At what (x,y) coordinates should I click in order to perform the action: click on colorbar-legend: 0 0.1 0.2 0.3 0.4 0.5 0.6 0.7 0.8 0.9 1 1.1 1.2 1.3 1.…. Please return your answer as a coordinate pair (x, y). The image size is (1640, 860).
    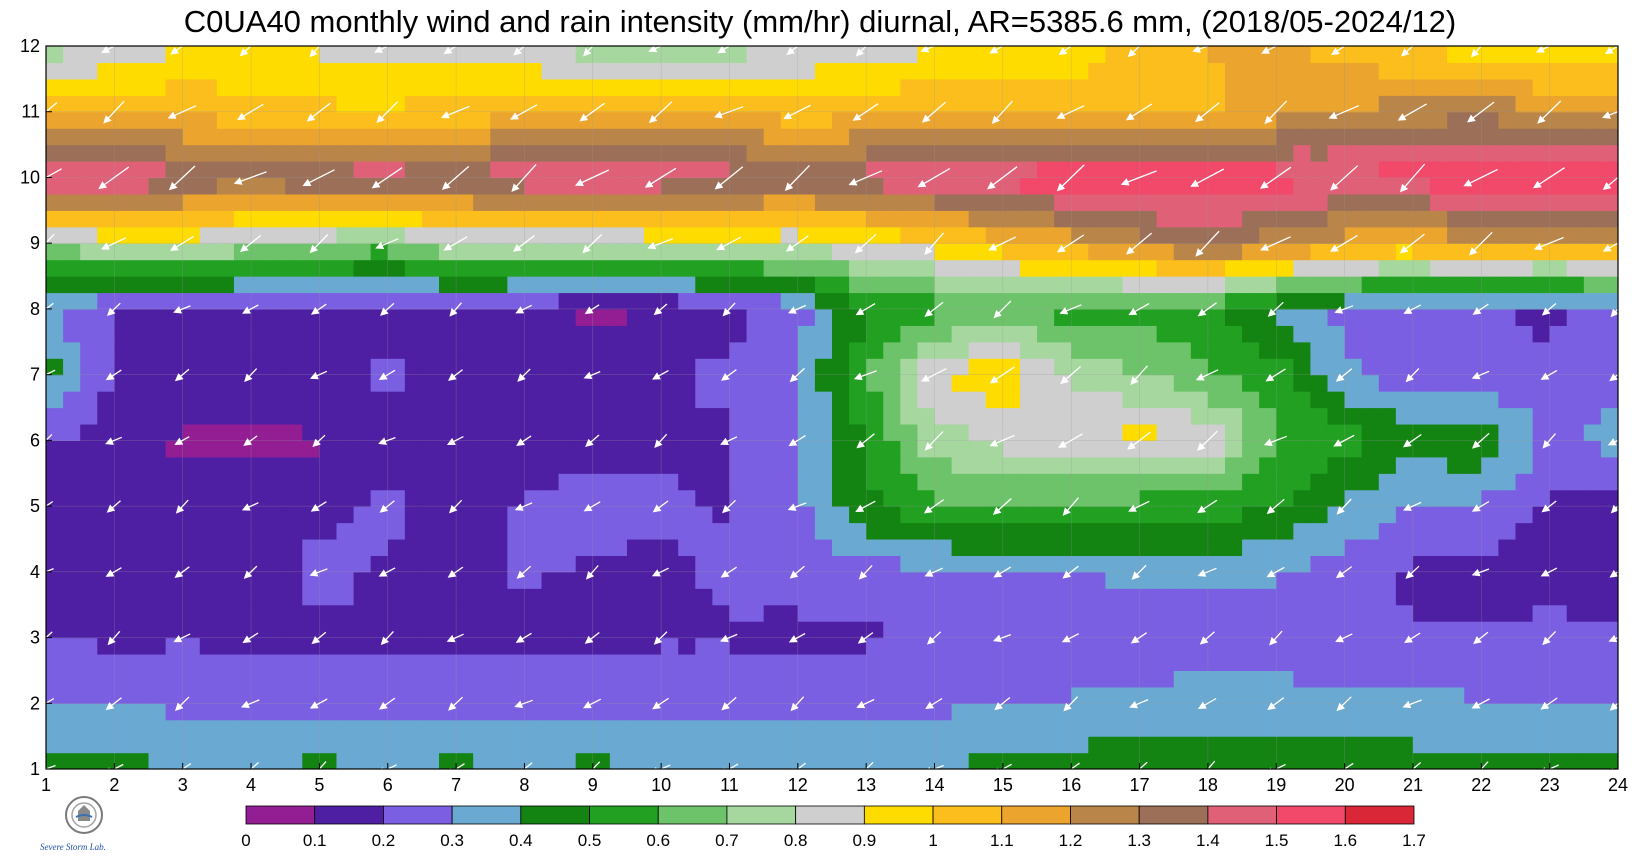
    Looking at the image, I should click on (833, 827).